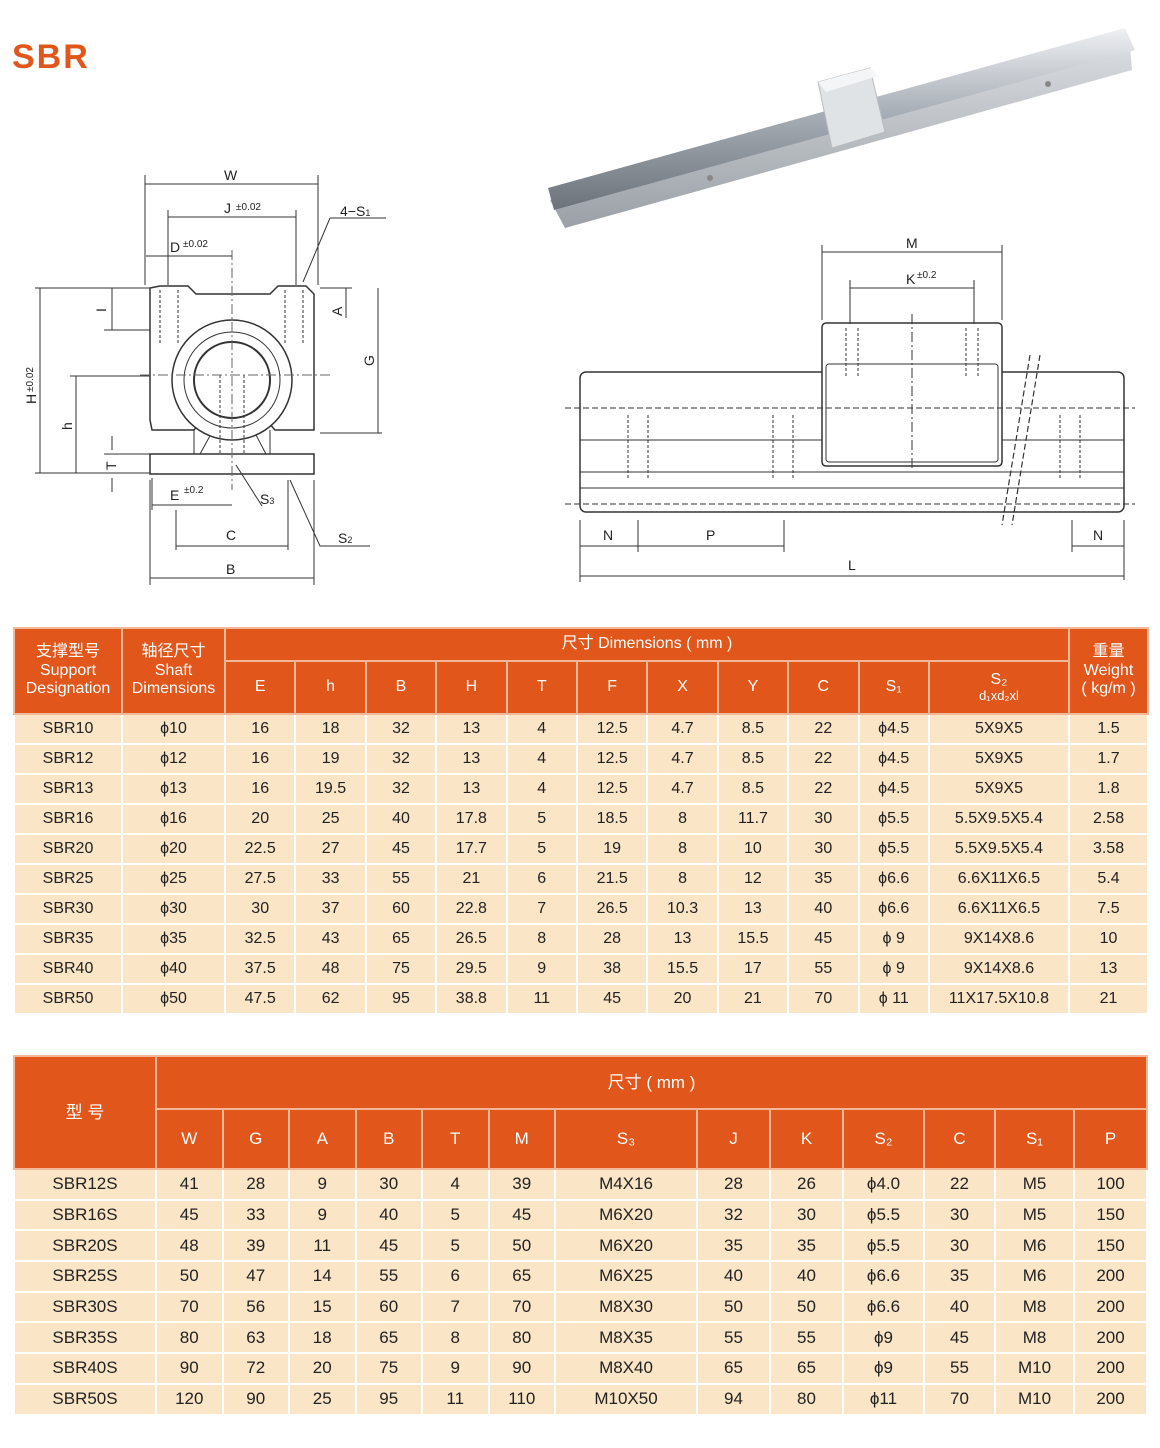 The width and height of the screenshot is (1160, 1448). I want to click on header-col-7: Y, so click(753, 687).